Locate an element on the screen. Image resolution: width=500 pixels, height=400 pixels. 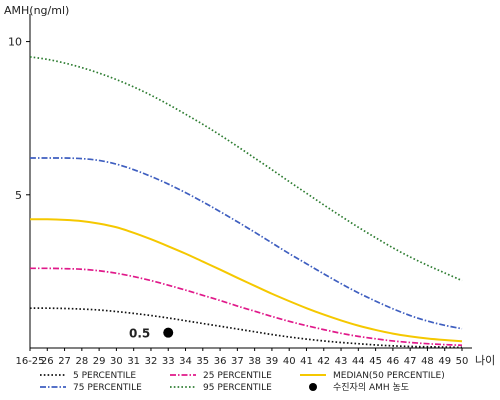
x-tick-label: 29 is located at coordinates (99, 361).